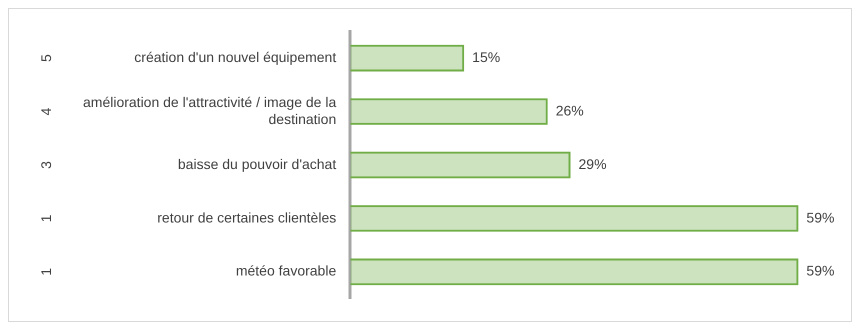 The height and width of the screenshot is (330, 860). What do you see at coordinates (46, 164) in the screenshot?
I see `text: 3` at bounding box center [46, 164].